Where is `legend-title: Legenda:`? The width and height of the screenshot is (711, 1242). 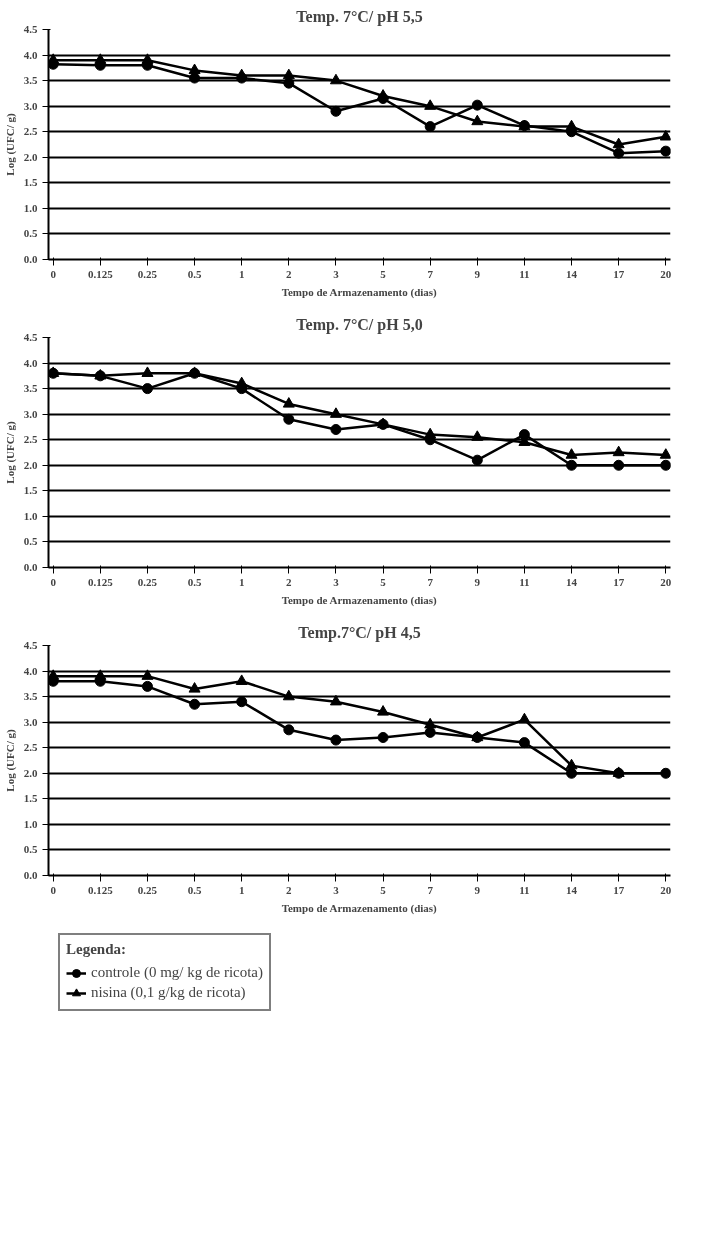
legend-title: Legenda: is located at coordinates (96, 949).